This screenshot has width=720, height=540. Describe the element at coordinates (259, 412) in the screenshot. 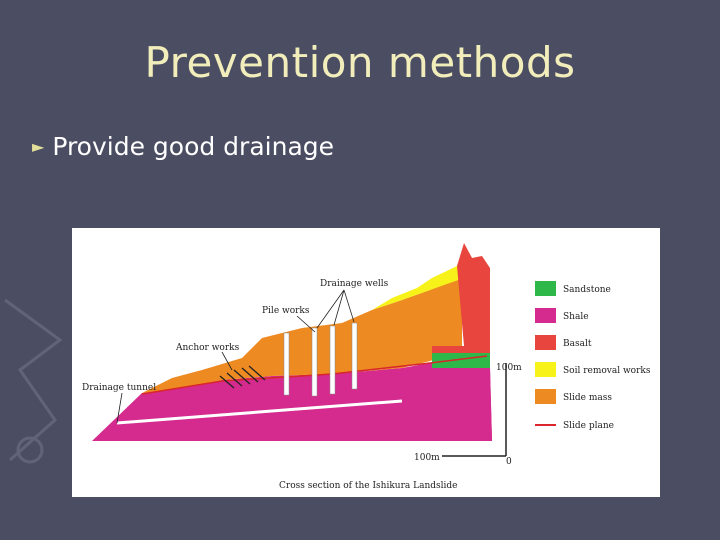

I see `drainage-tunnel-line` at that location.